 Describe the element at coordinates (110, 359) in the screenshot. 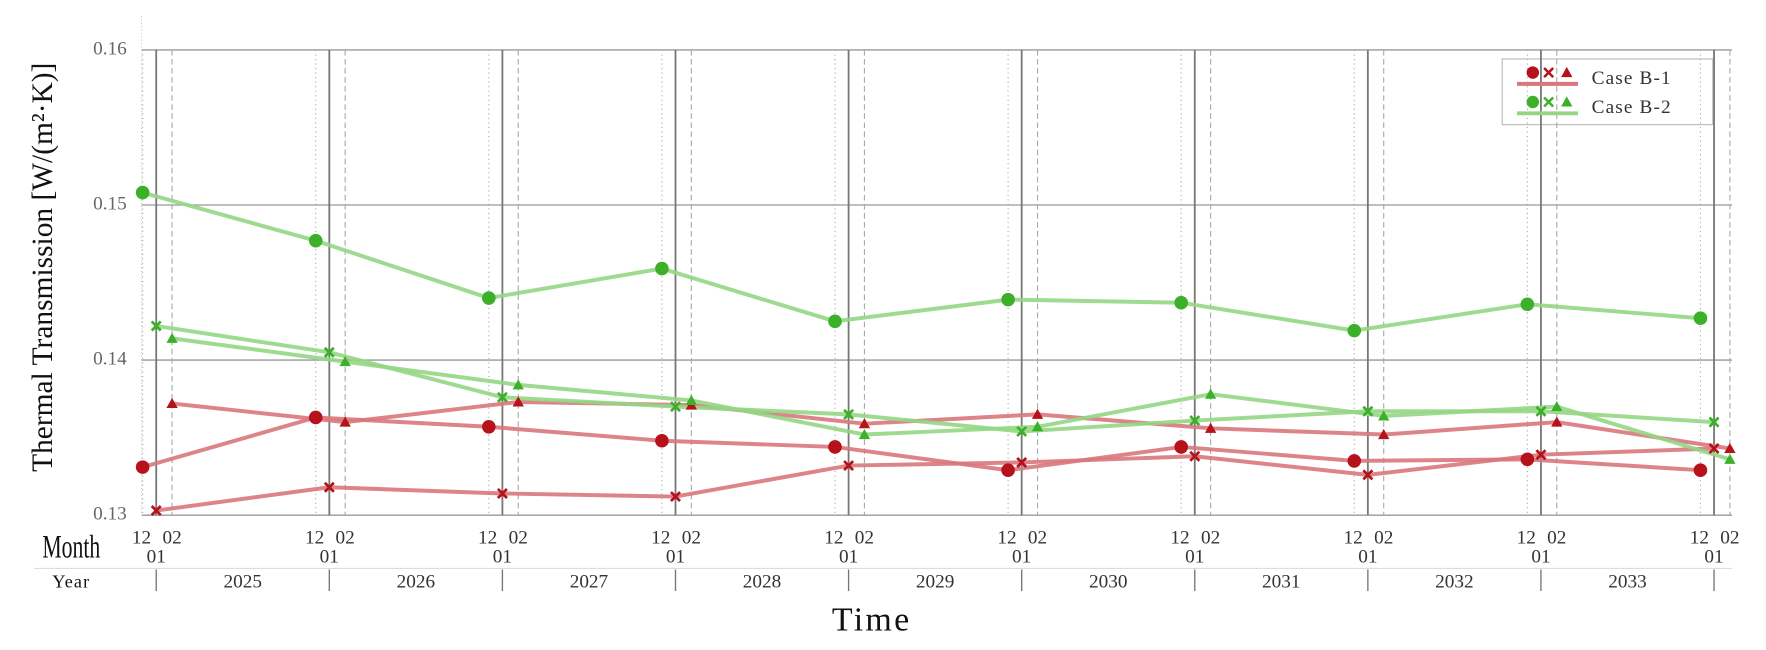

I see `y-tick-label: 0.14` at that location.